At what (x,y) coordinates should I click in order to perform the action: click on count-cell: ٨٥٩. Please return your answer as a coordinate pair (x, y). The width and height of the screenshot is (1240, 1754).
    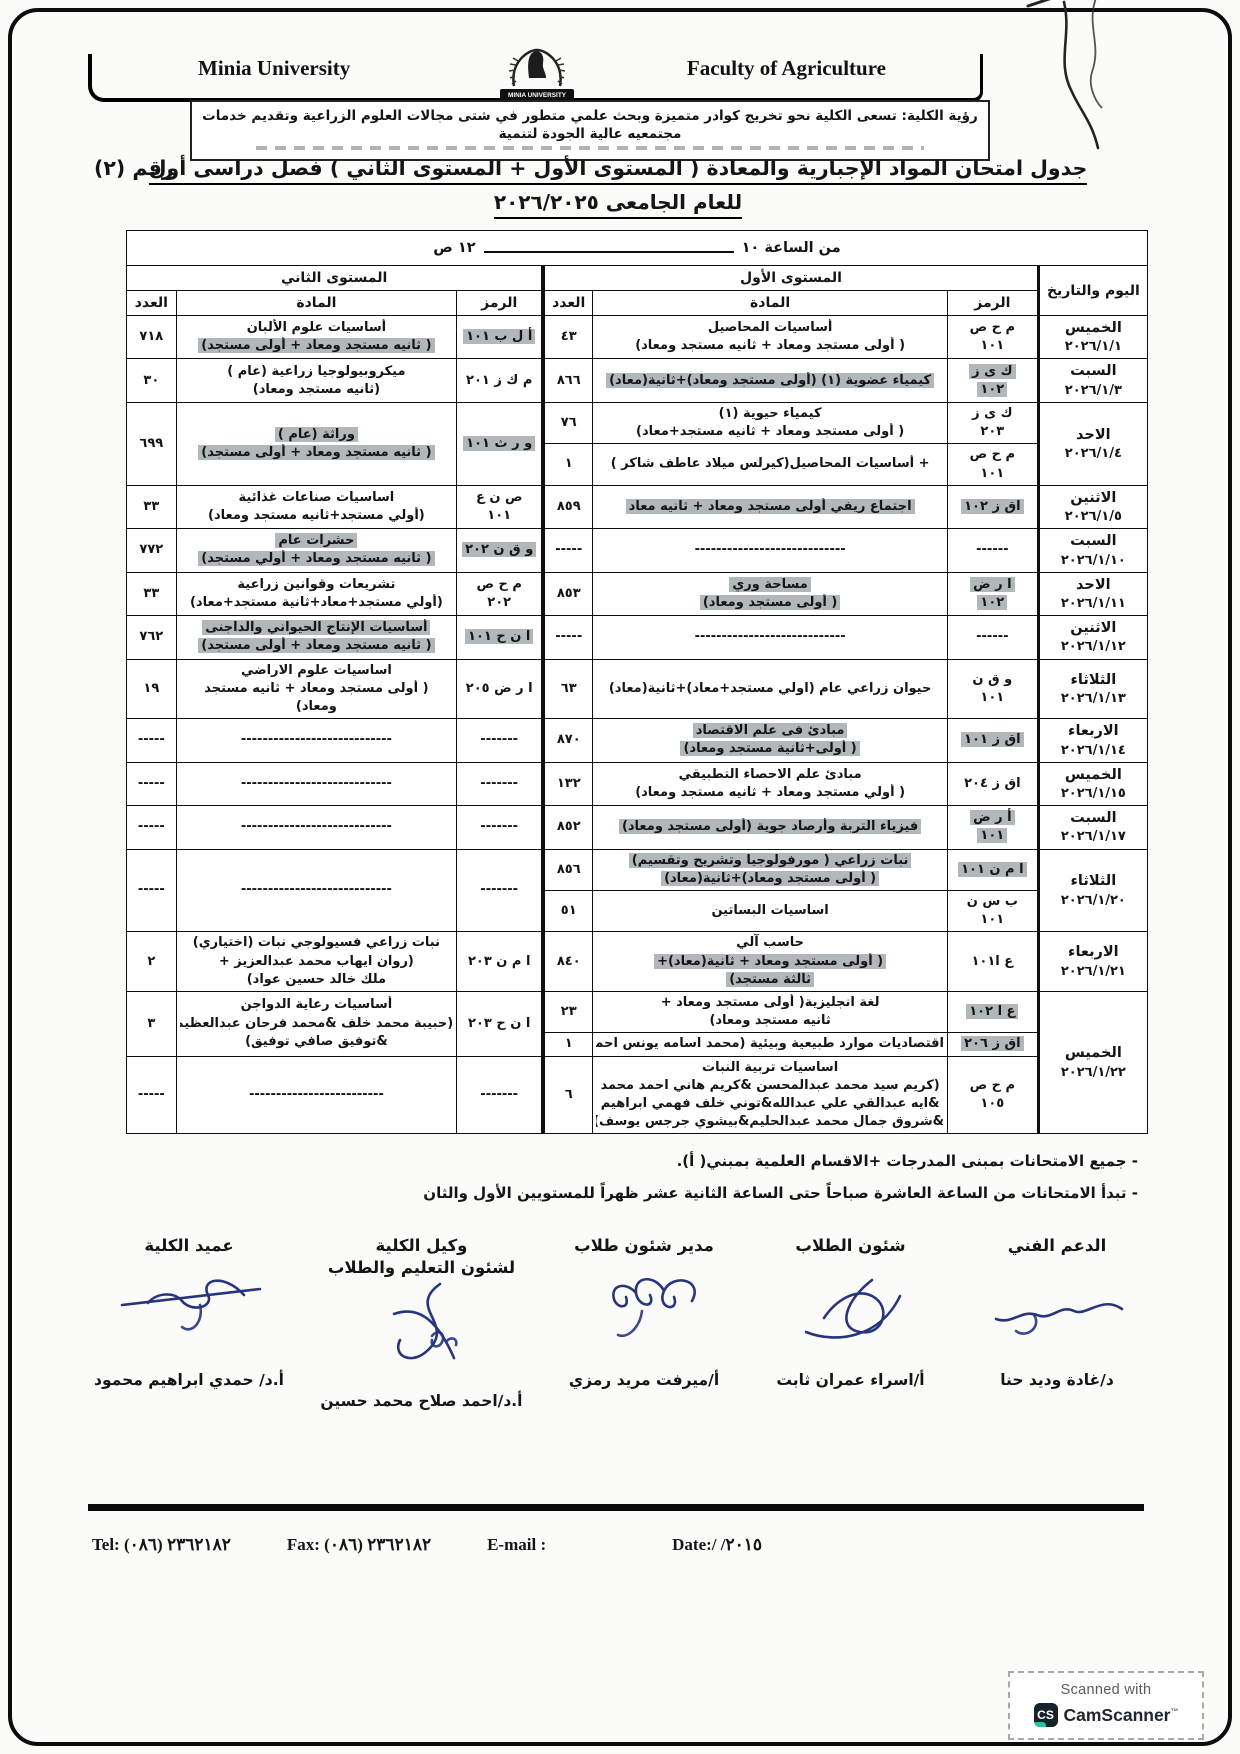
    Looking at the image, I should click on (568, 507).